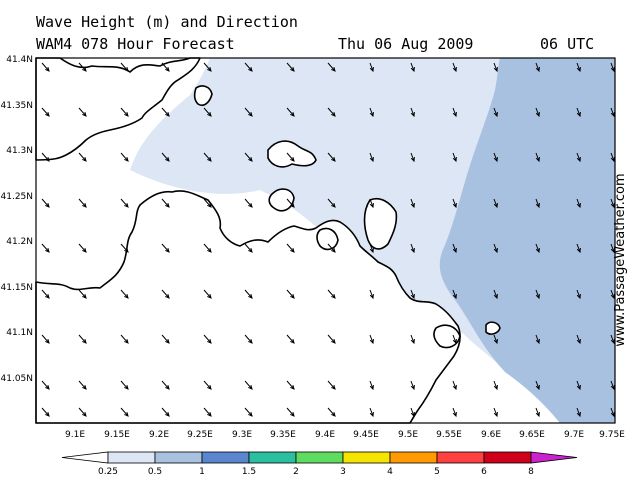 The height and width of the screenshot is (480, 640). Describe the element at coordinates (437, 472) in the screenshot. I see `legend-label: 5` at that location.